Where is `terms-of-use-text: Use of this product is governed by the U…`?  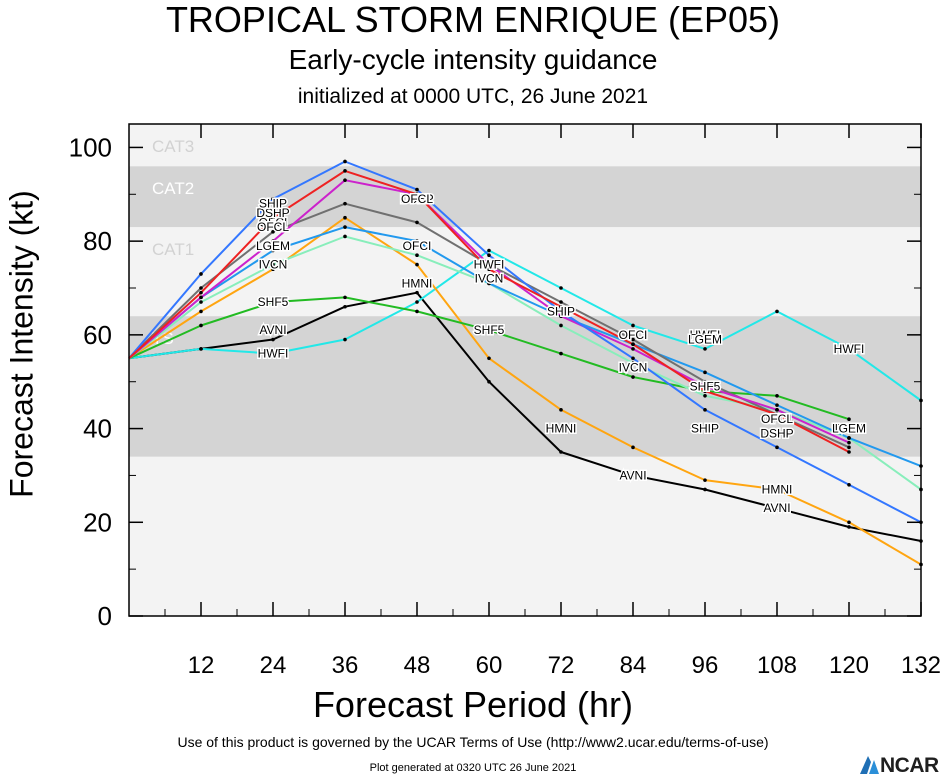
terms-of-use-text: Use of this product is governed by the U… is located at coordinates (473, 742).